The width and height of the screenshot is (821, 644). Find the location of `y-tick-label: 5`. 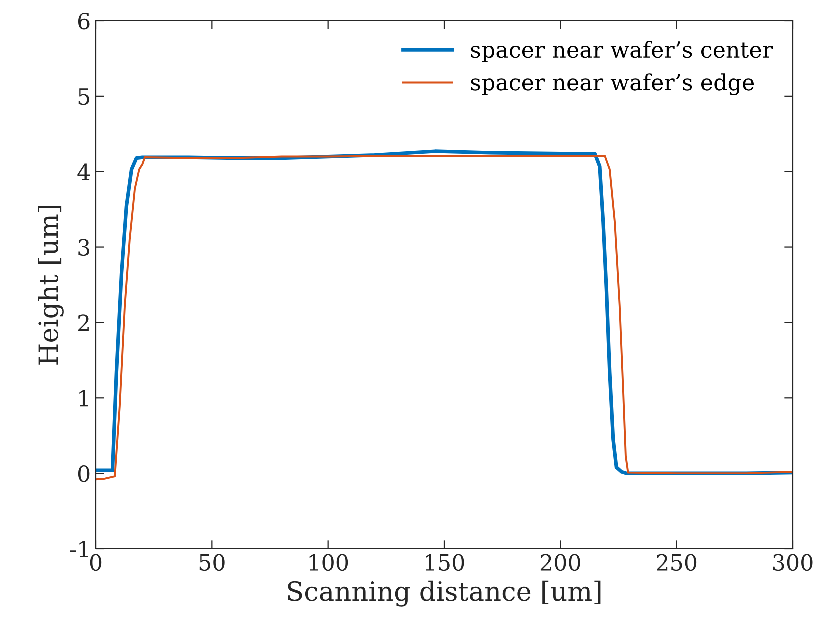

y-tick-label: 5 is located at coordinates (84, 97).